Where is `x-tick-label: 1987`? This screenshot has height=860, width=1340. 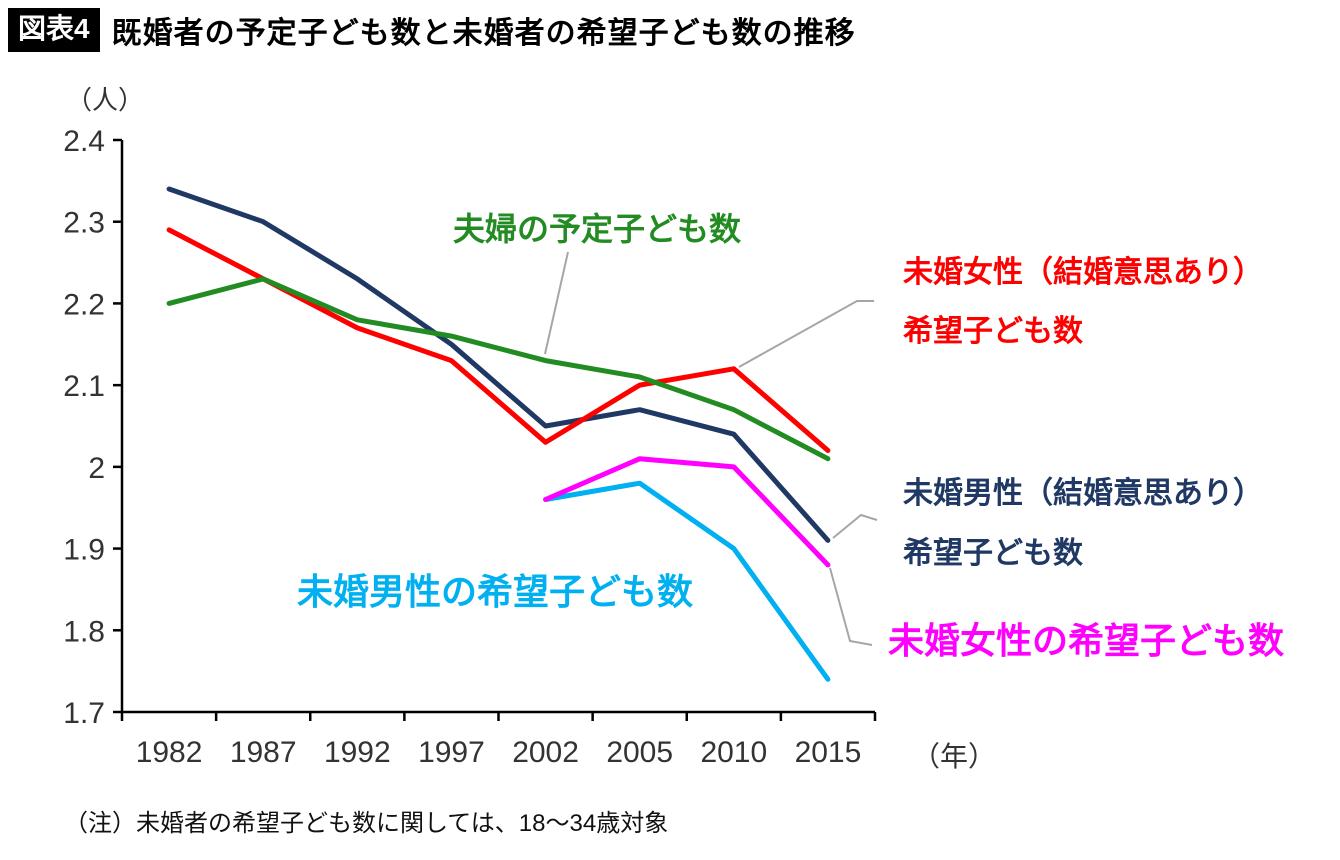 x-tick-label: 1987 is located at coordinates (263, 752).